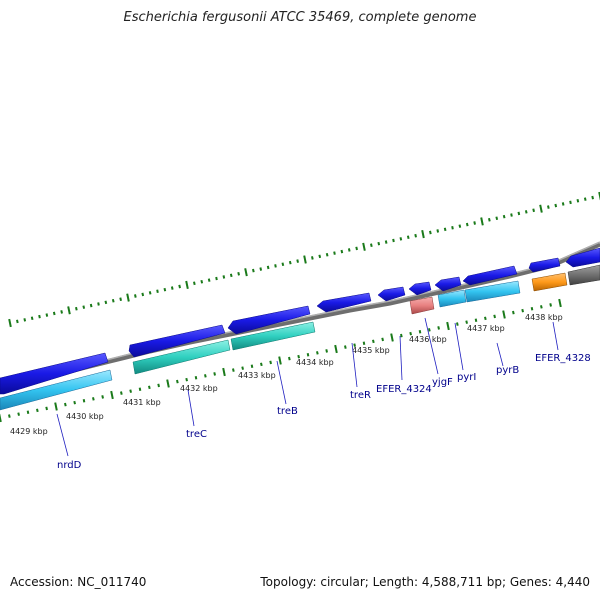  Describe the element at coordinates (442, 382) in the screenshot. I see `gene-label: yjgF` at that location.